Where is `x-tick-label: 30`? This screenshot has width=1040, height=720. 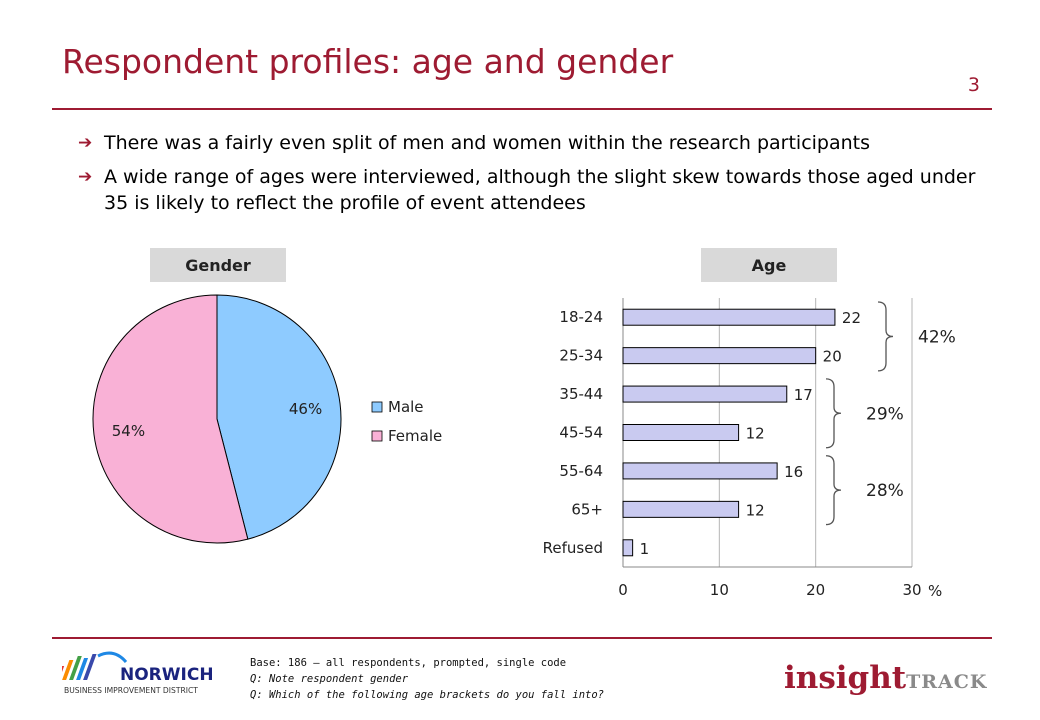 x-tick-label: 30 is located at coordinates (911, 590).